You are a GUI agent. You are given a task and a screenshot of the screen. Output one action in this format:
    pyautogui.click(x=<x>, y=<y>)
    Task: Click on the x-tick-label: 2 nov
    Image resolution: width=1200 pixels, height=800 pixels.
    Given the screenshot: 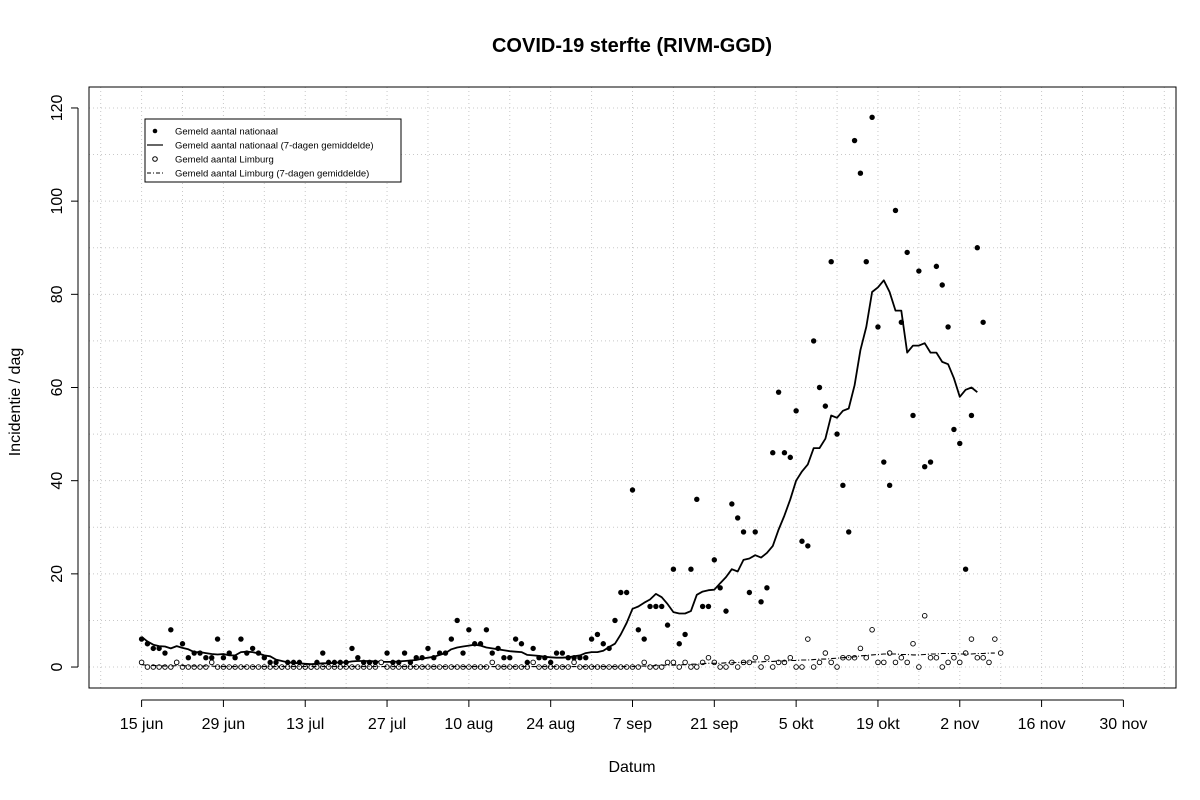 What is the action you would take?
    pyautogui.click(x=959, y=724)
    